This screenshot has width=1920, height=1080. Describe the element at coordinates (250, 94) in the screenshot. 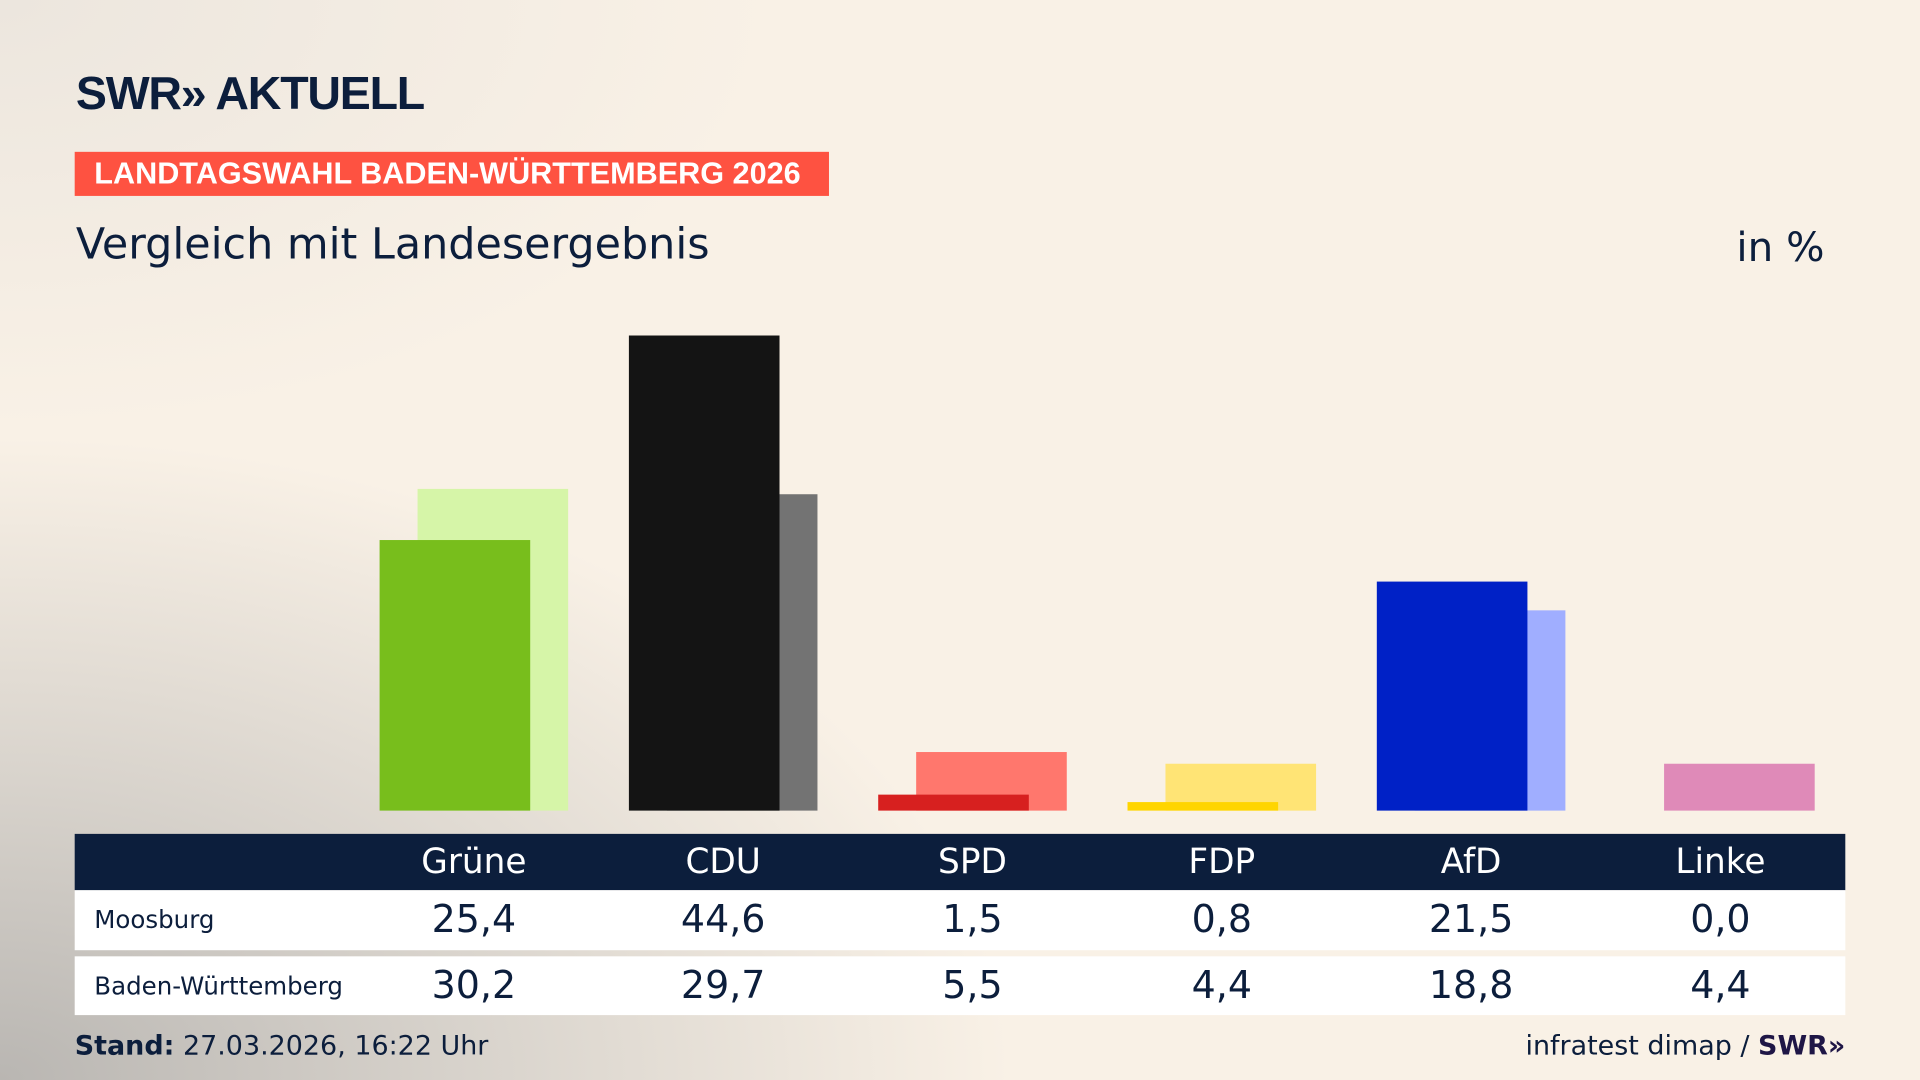

I see `swr-aktuell-logo: SWR» AKTUELL` at that location.